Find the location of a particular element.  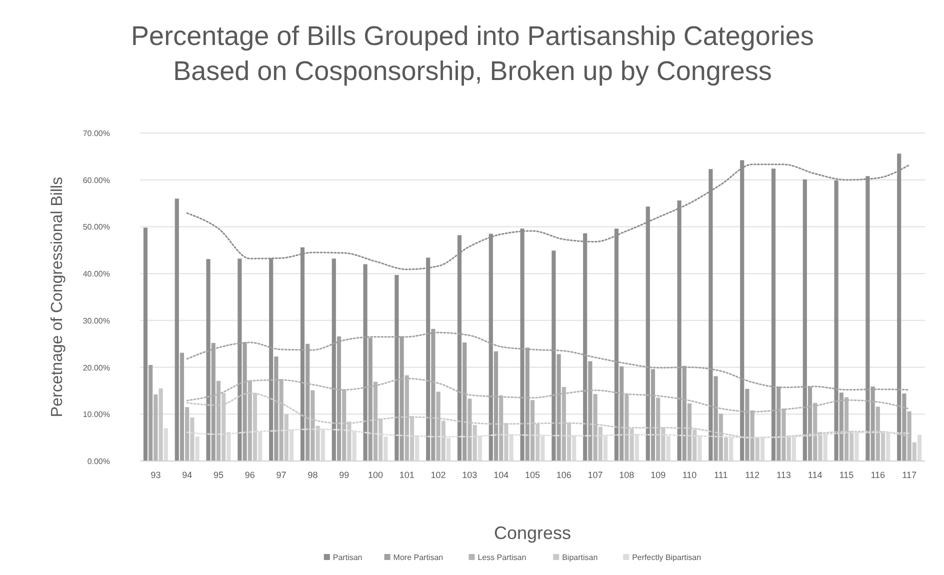

legend-label: More Partisan is located at coordinates (418, 557).